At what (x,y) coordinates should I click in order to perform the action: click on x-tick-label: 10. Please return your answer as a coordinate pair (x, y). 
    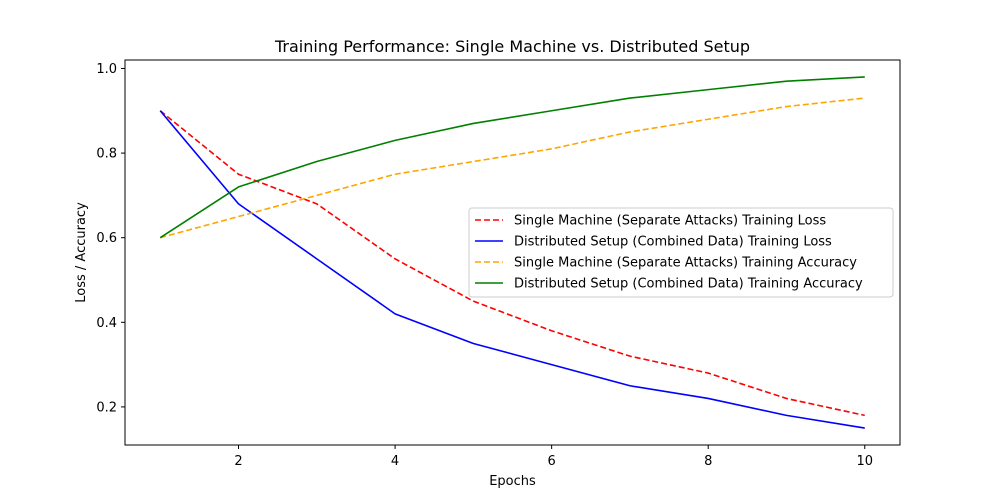
    Looking at the image, I should click on (864, 461).